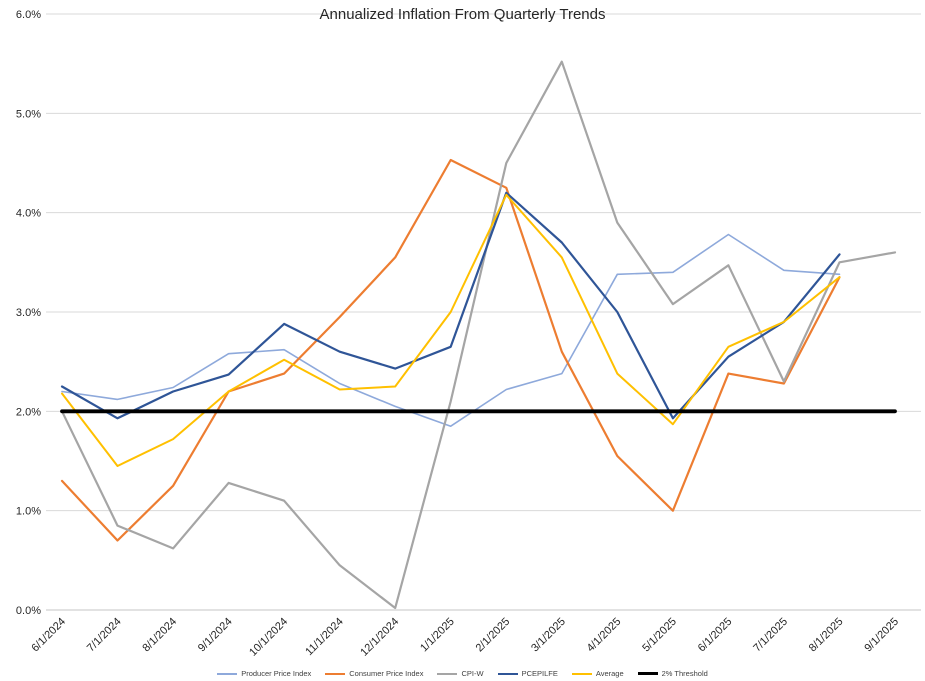 The height and width of the screenshot is (681, 925). What do you see at coordinates (881, 635) in the screenshot?
I see `x-axis-label: 9/1/2025` at bounding box center [881, 635].